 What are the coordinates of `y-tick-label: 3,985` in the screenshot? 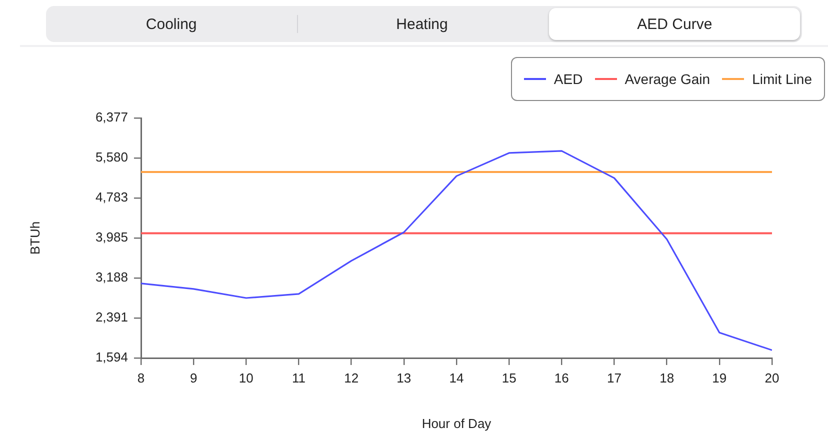 It's located at (111, 237).